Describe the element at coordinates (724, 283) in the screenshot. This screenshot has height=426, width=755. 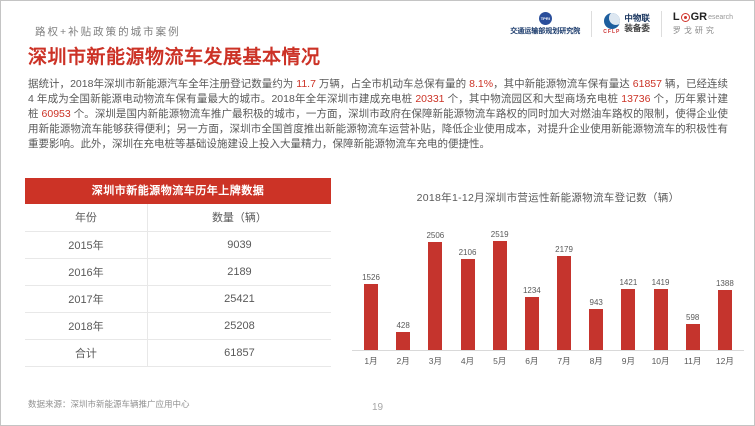
I see `bar-value-label: 1388` at that location.